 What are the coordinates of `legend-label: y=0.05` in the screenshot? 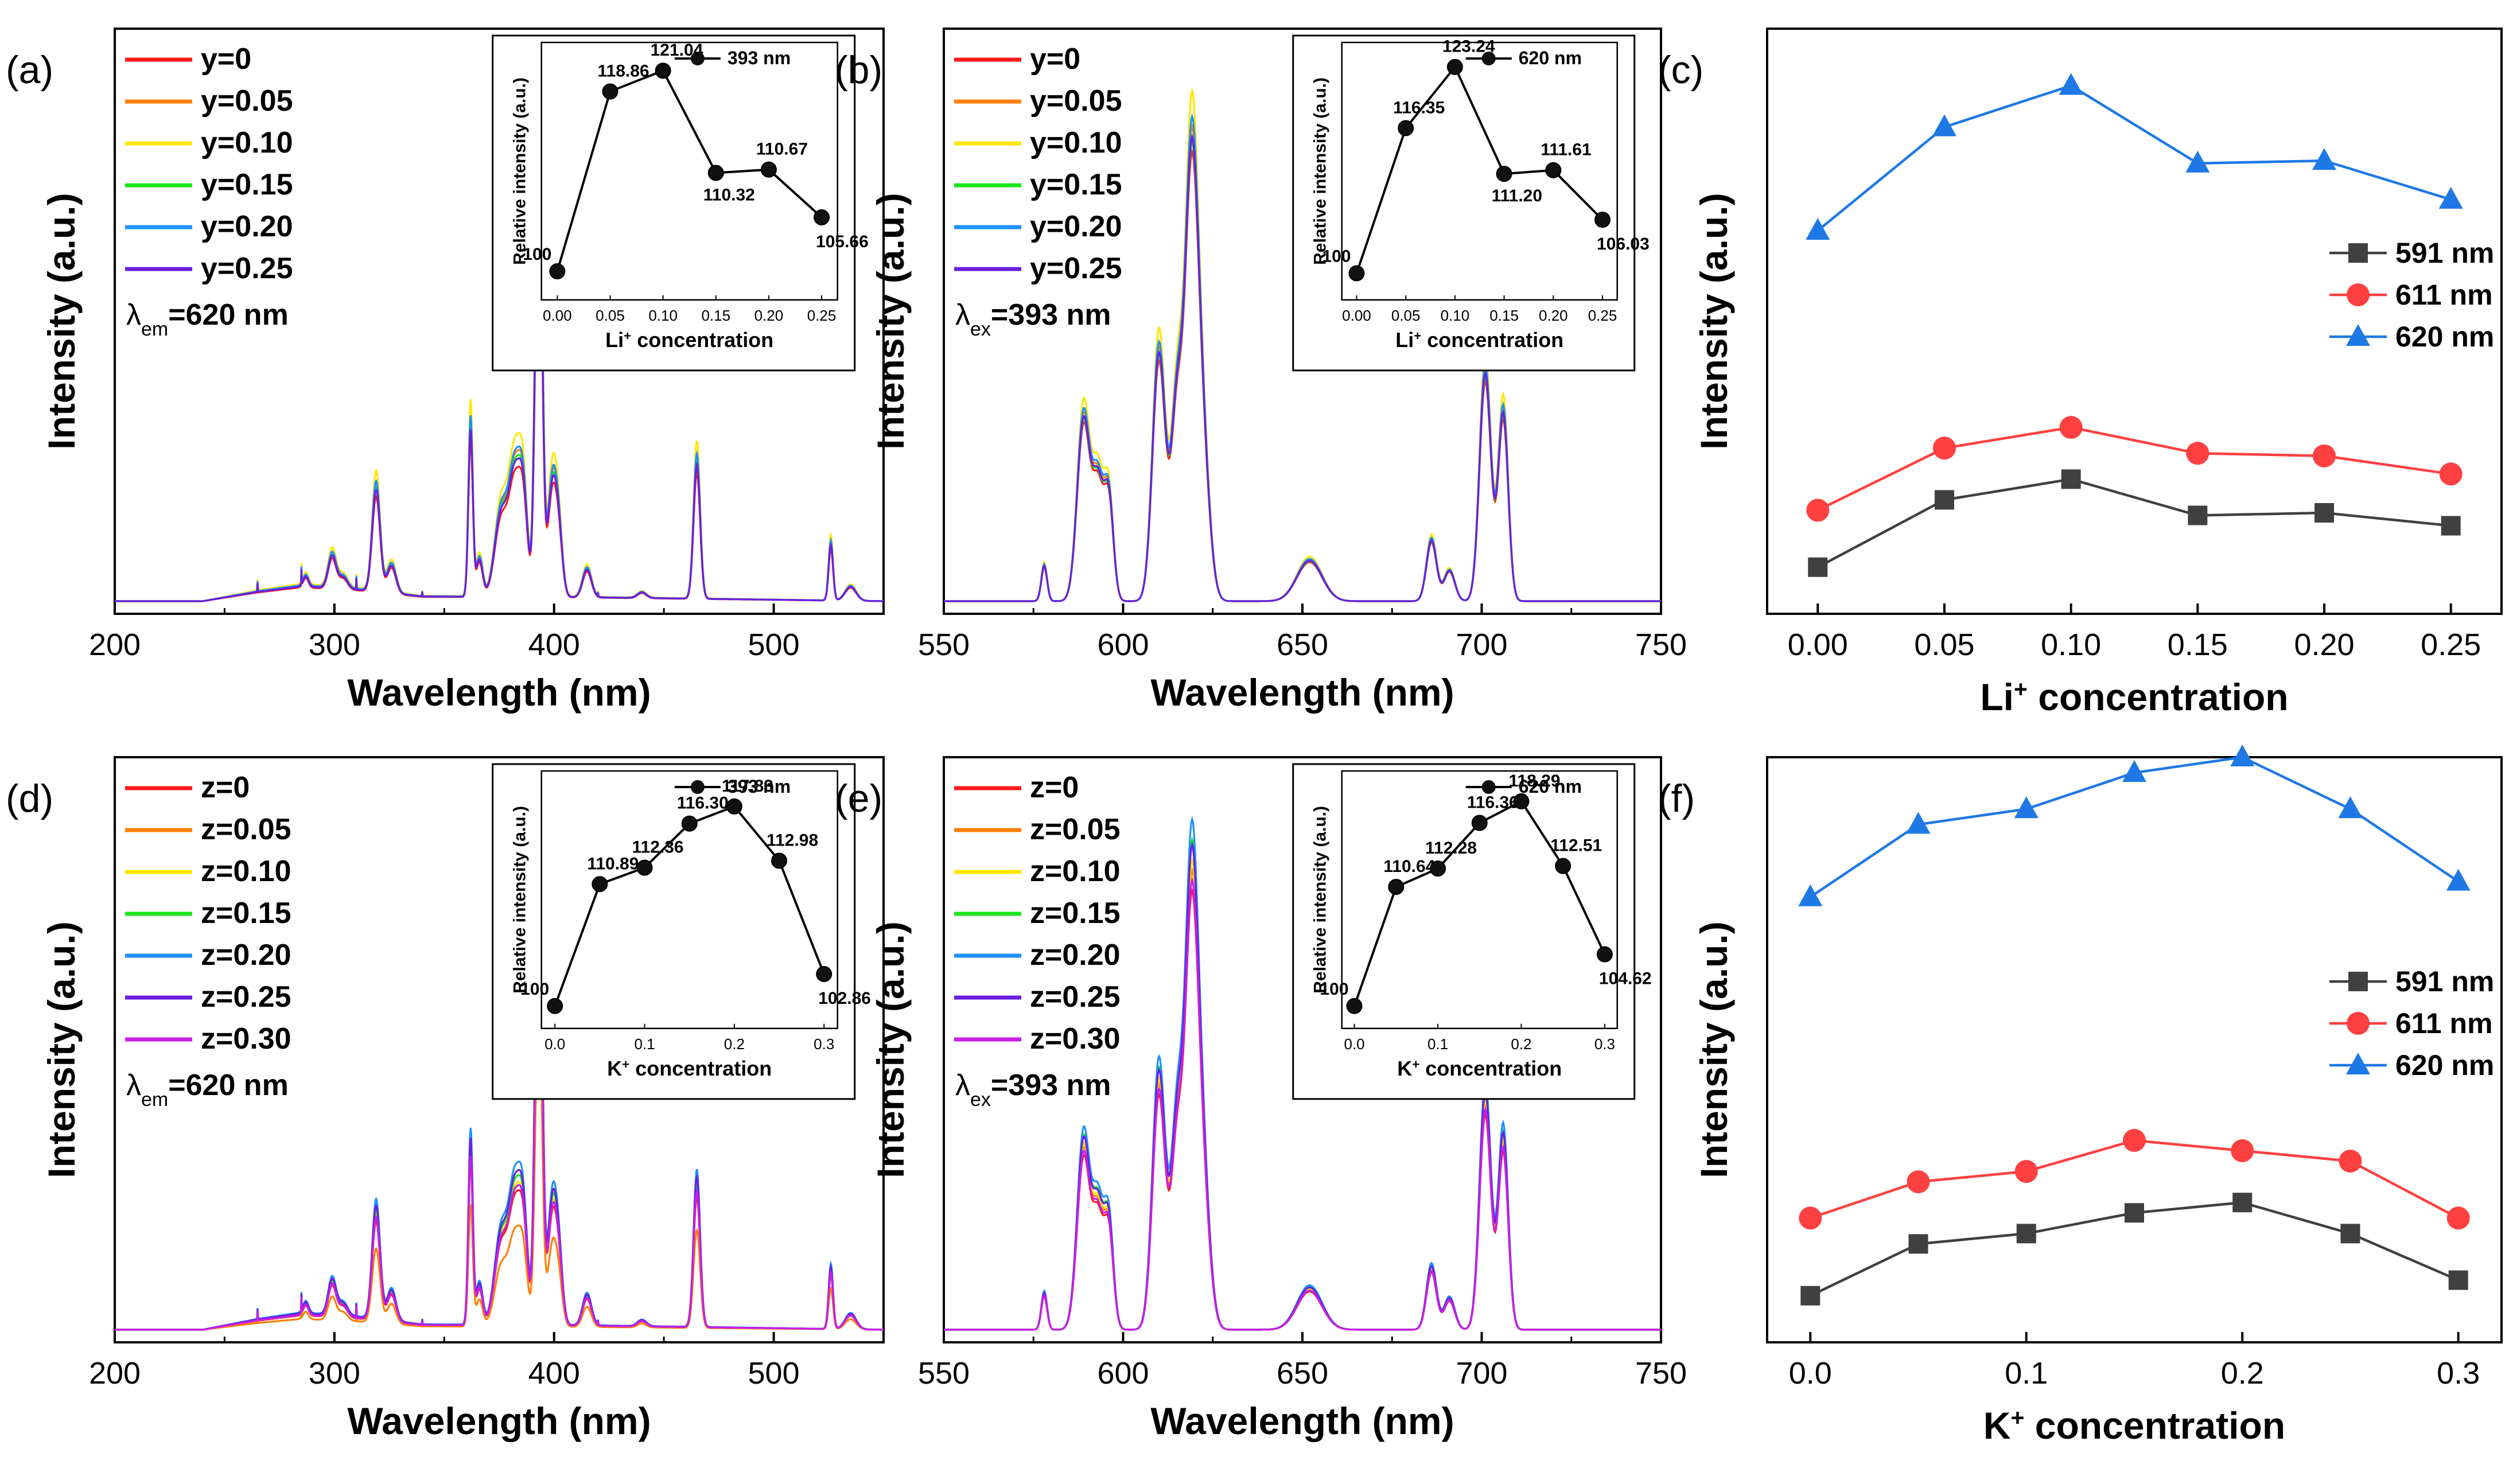 It's located at (247, 101).